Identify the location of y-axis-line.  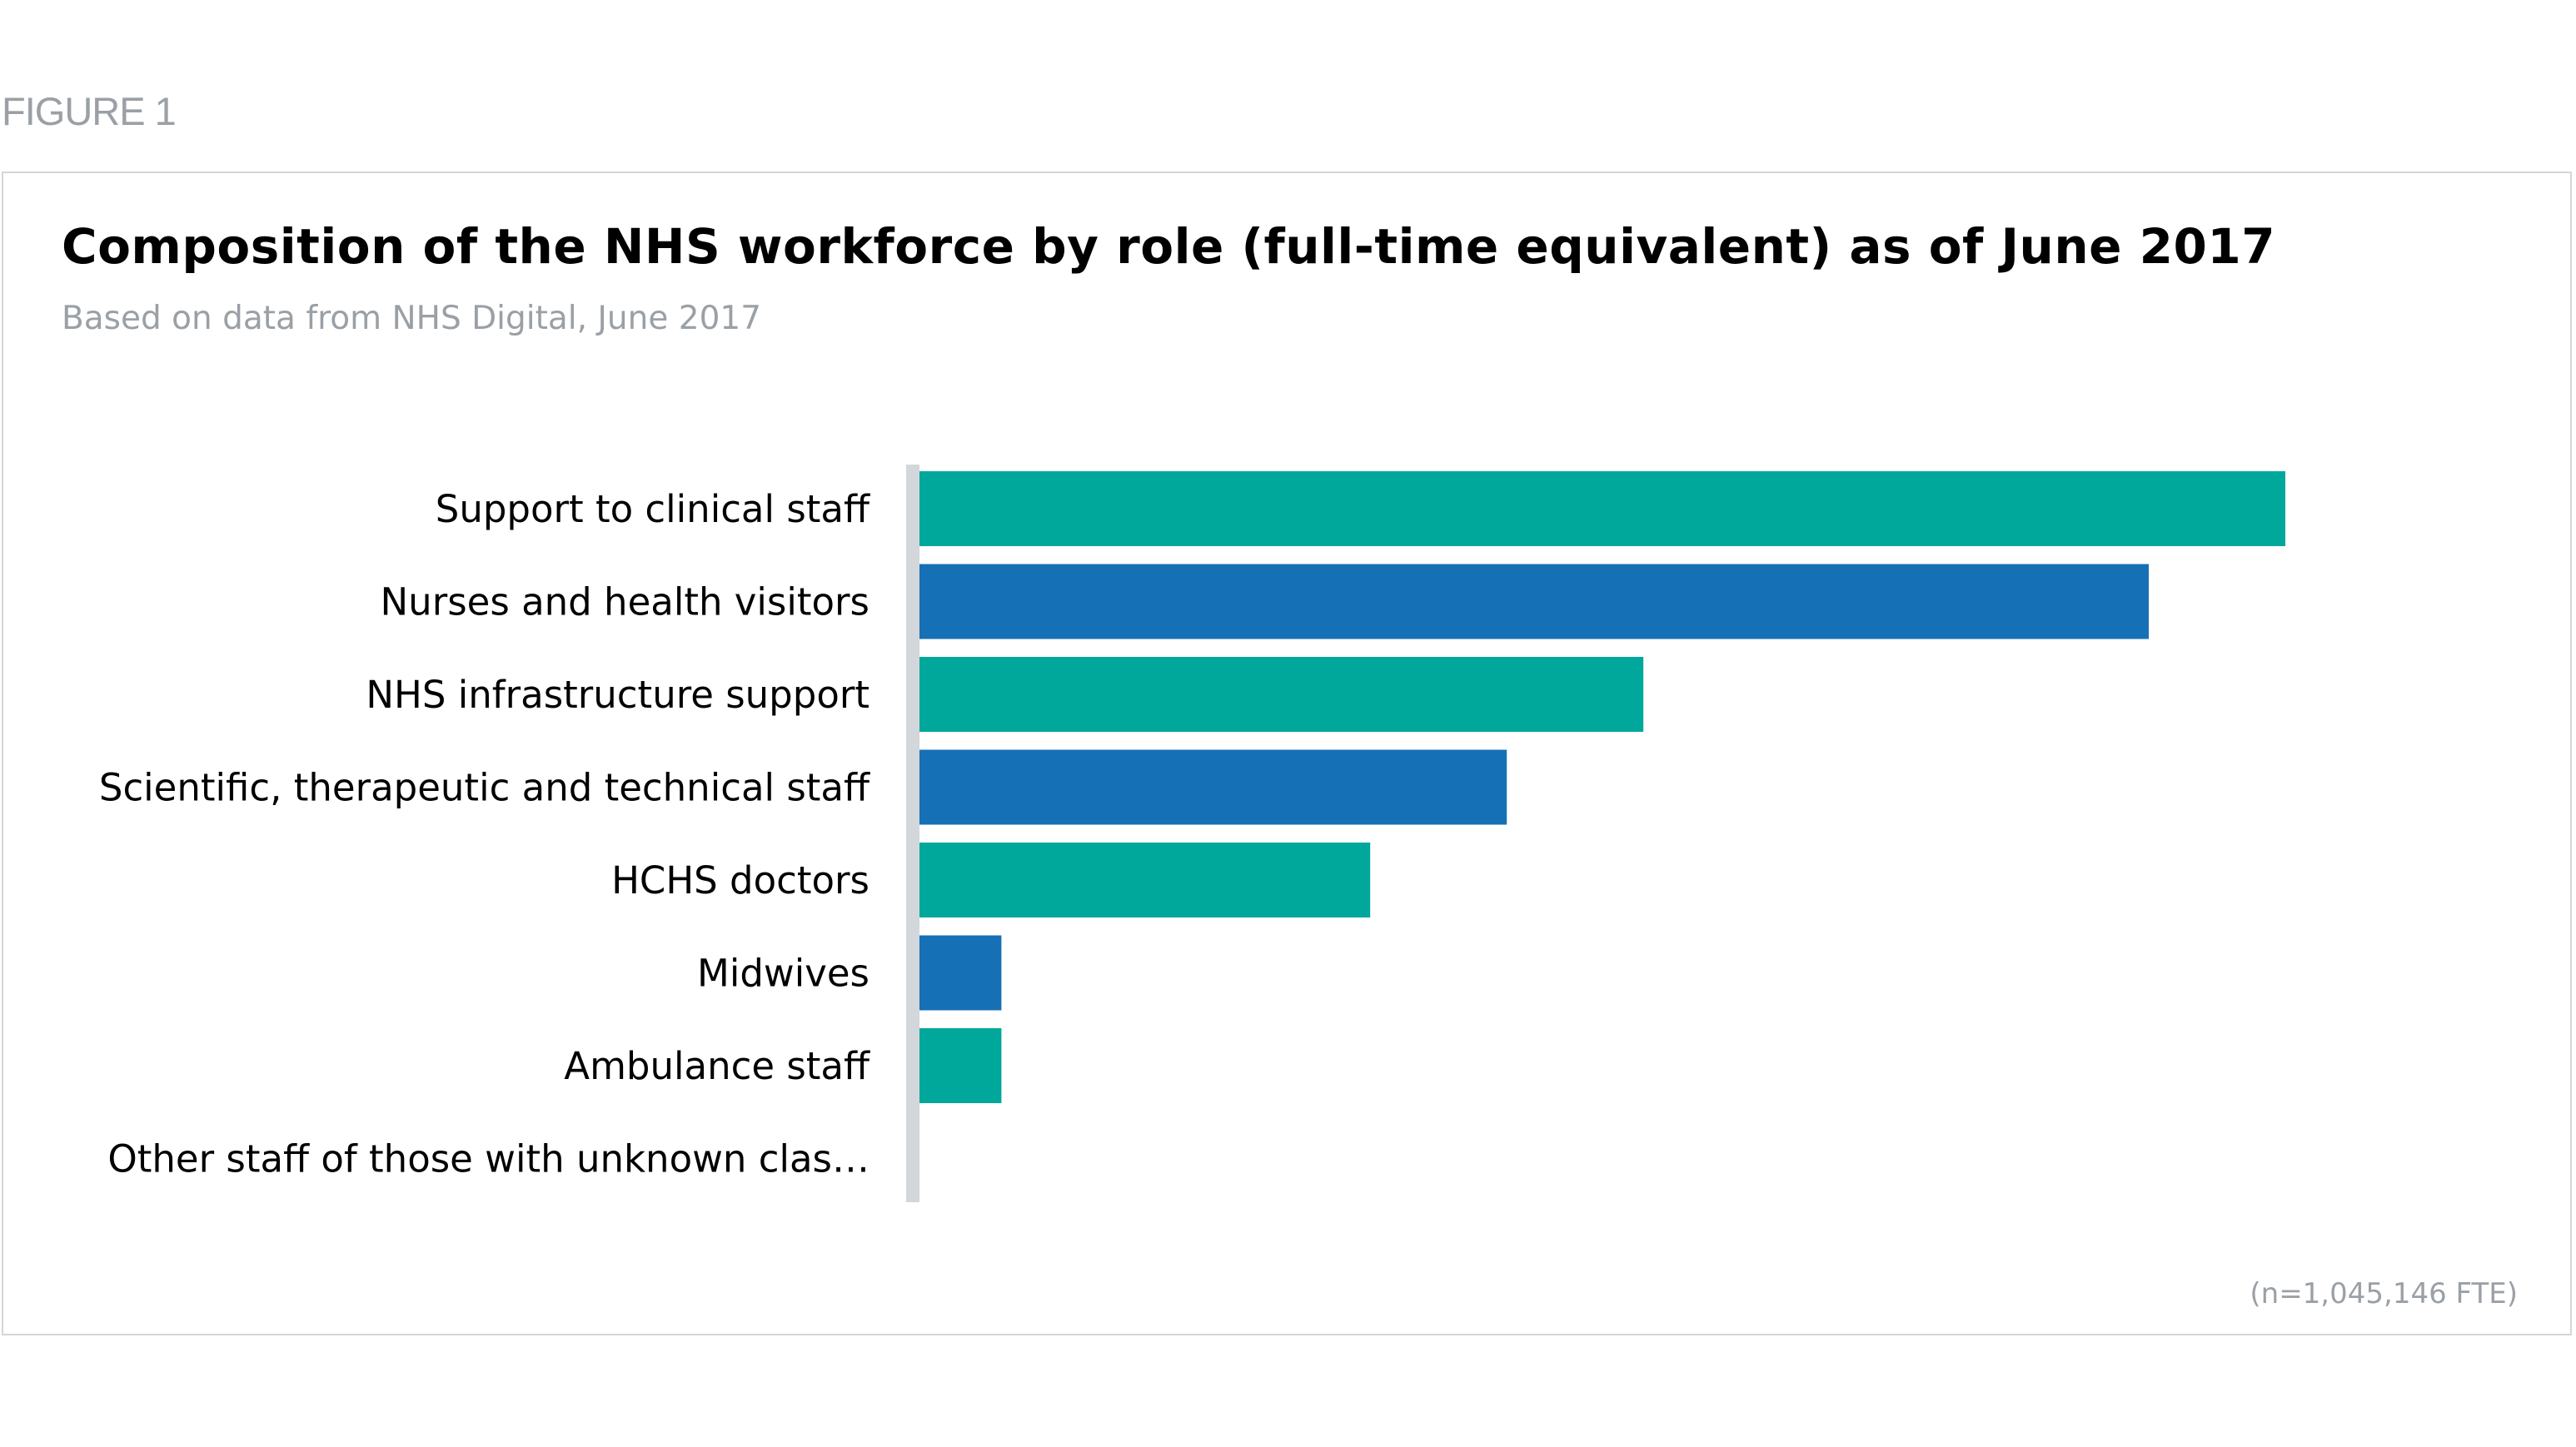
(913, 833).